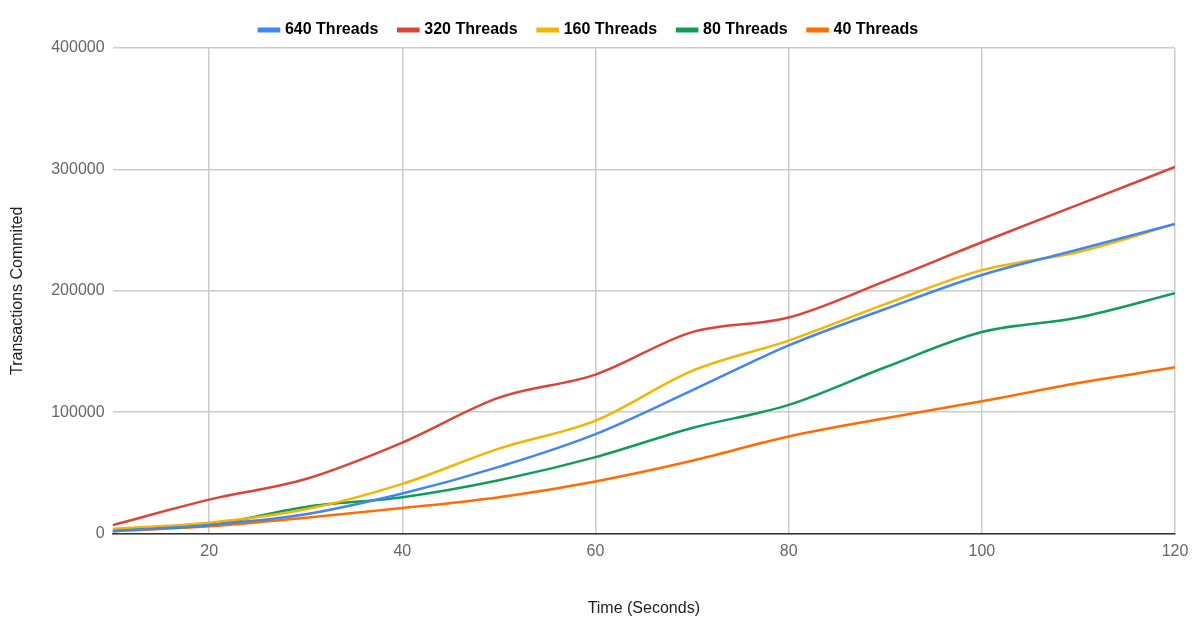  I want to click on x-axis-title: Time (Seconds), so click(643, 607).